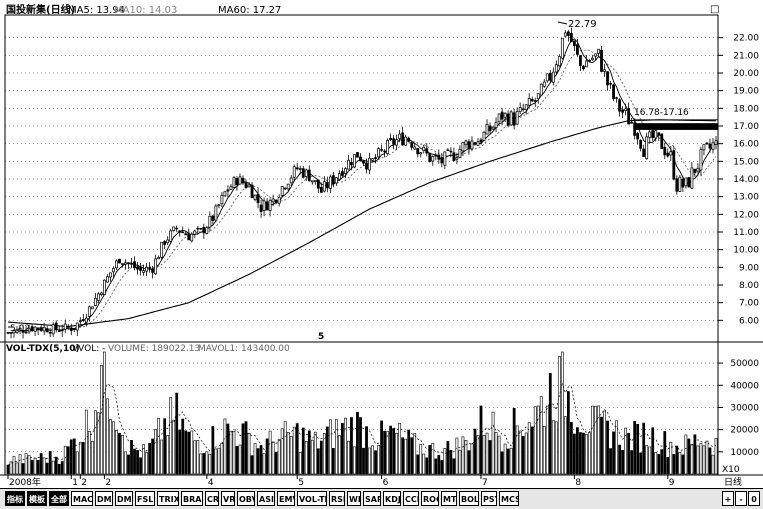 The image size is (763, 509). What do you see at coordinates (59, 498) in the screenshot?
I see `tab-all: 全部` at bounding box center [59, 498].